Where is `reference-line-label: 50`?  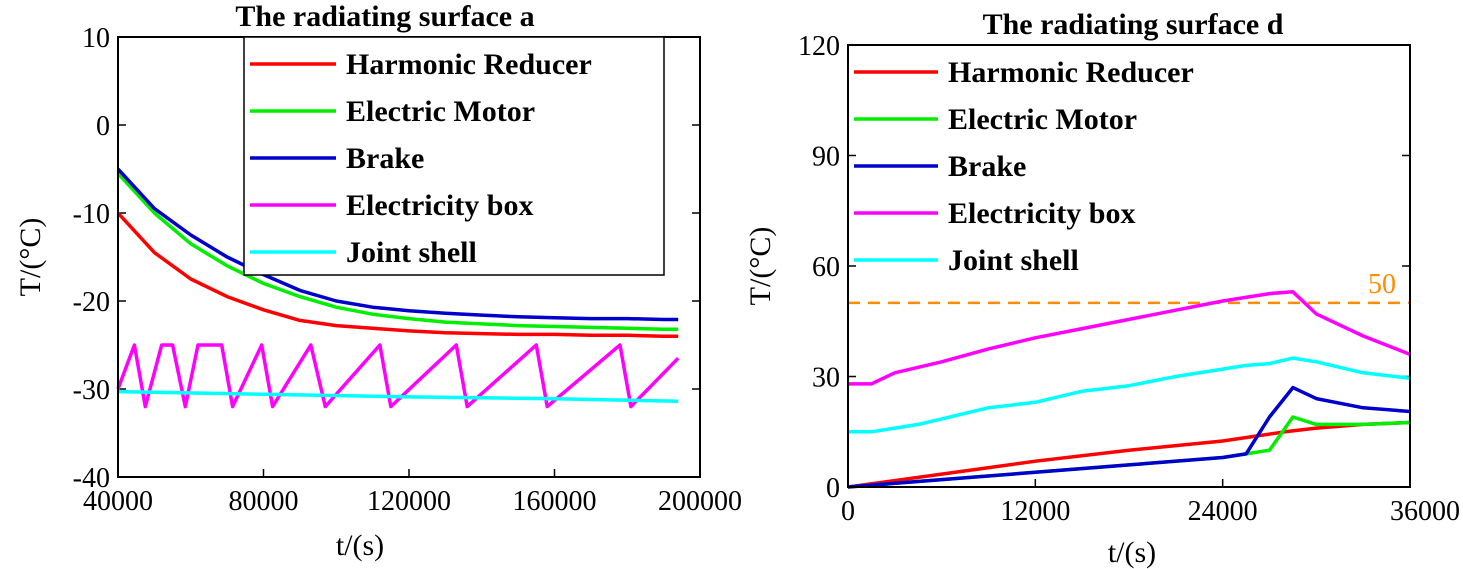 reference-line-label: 50 is located at coordinates (1382, 284).